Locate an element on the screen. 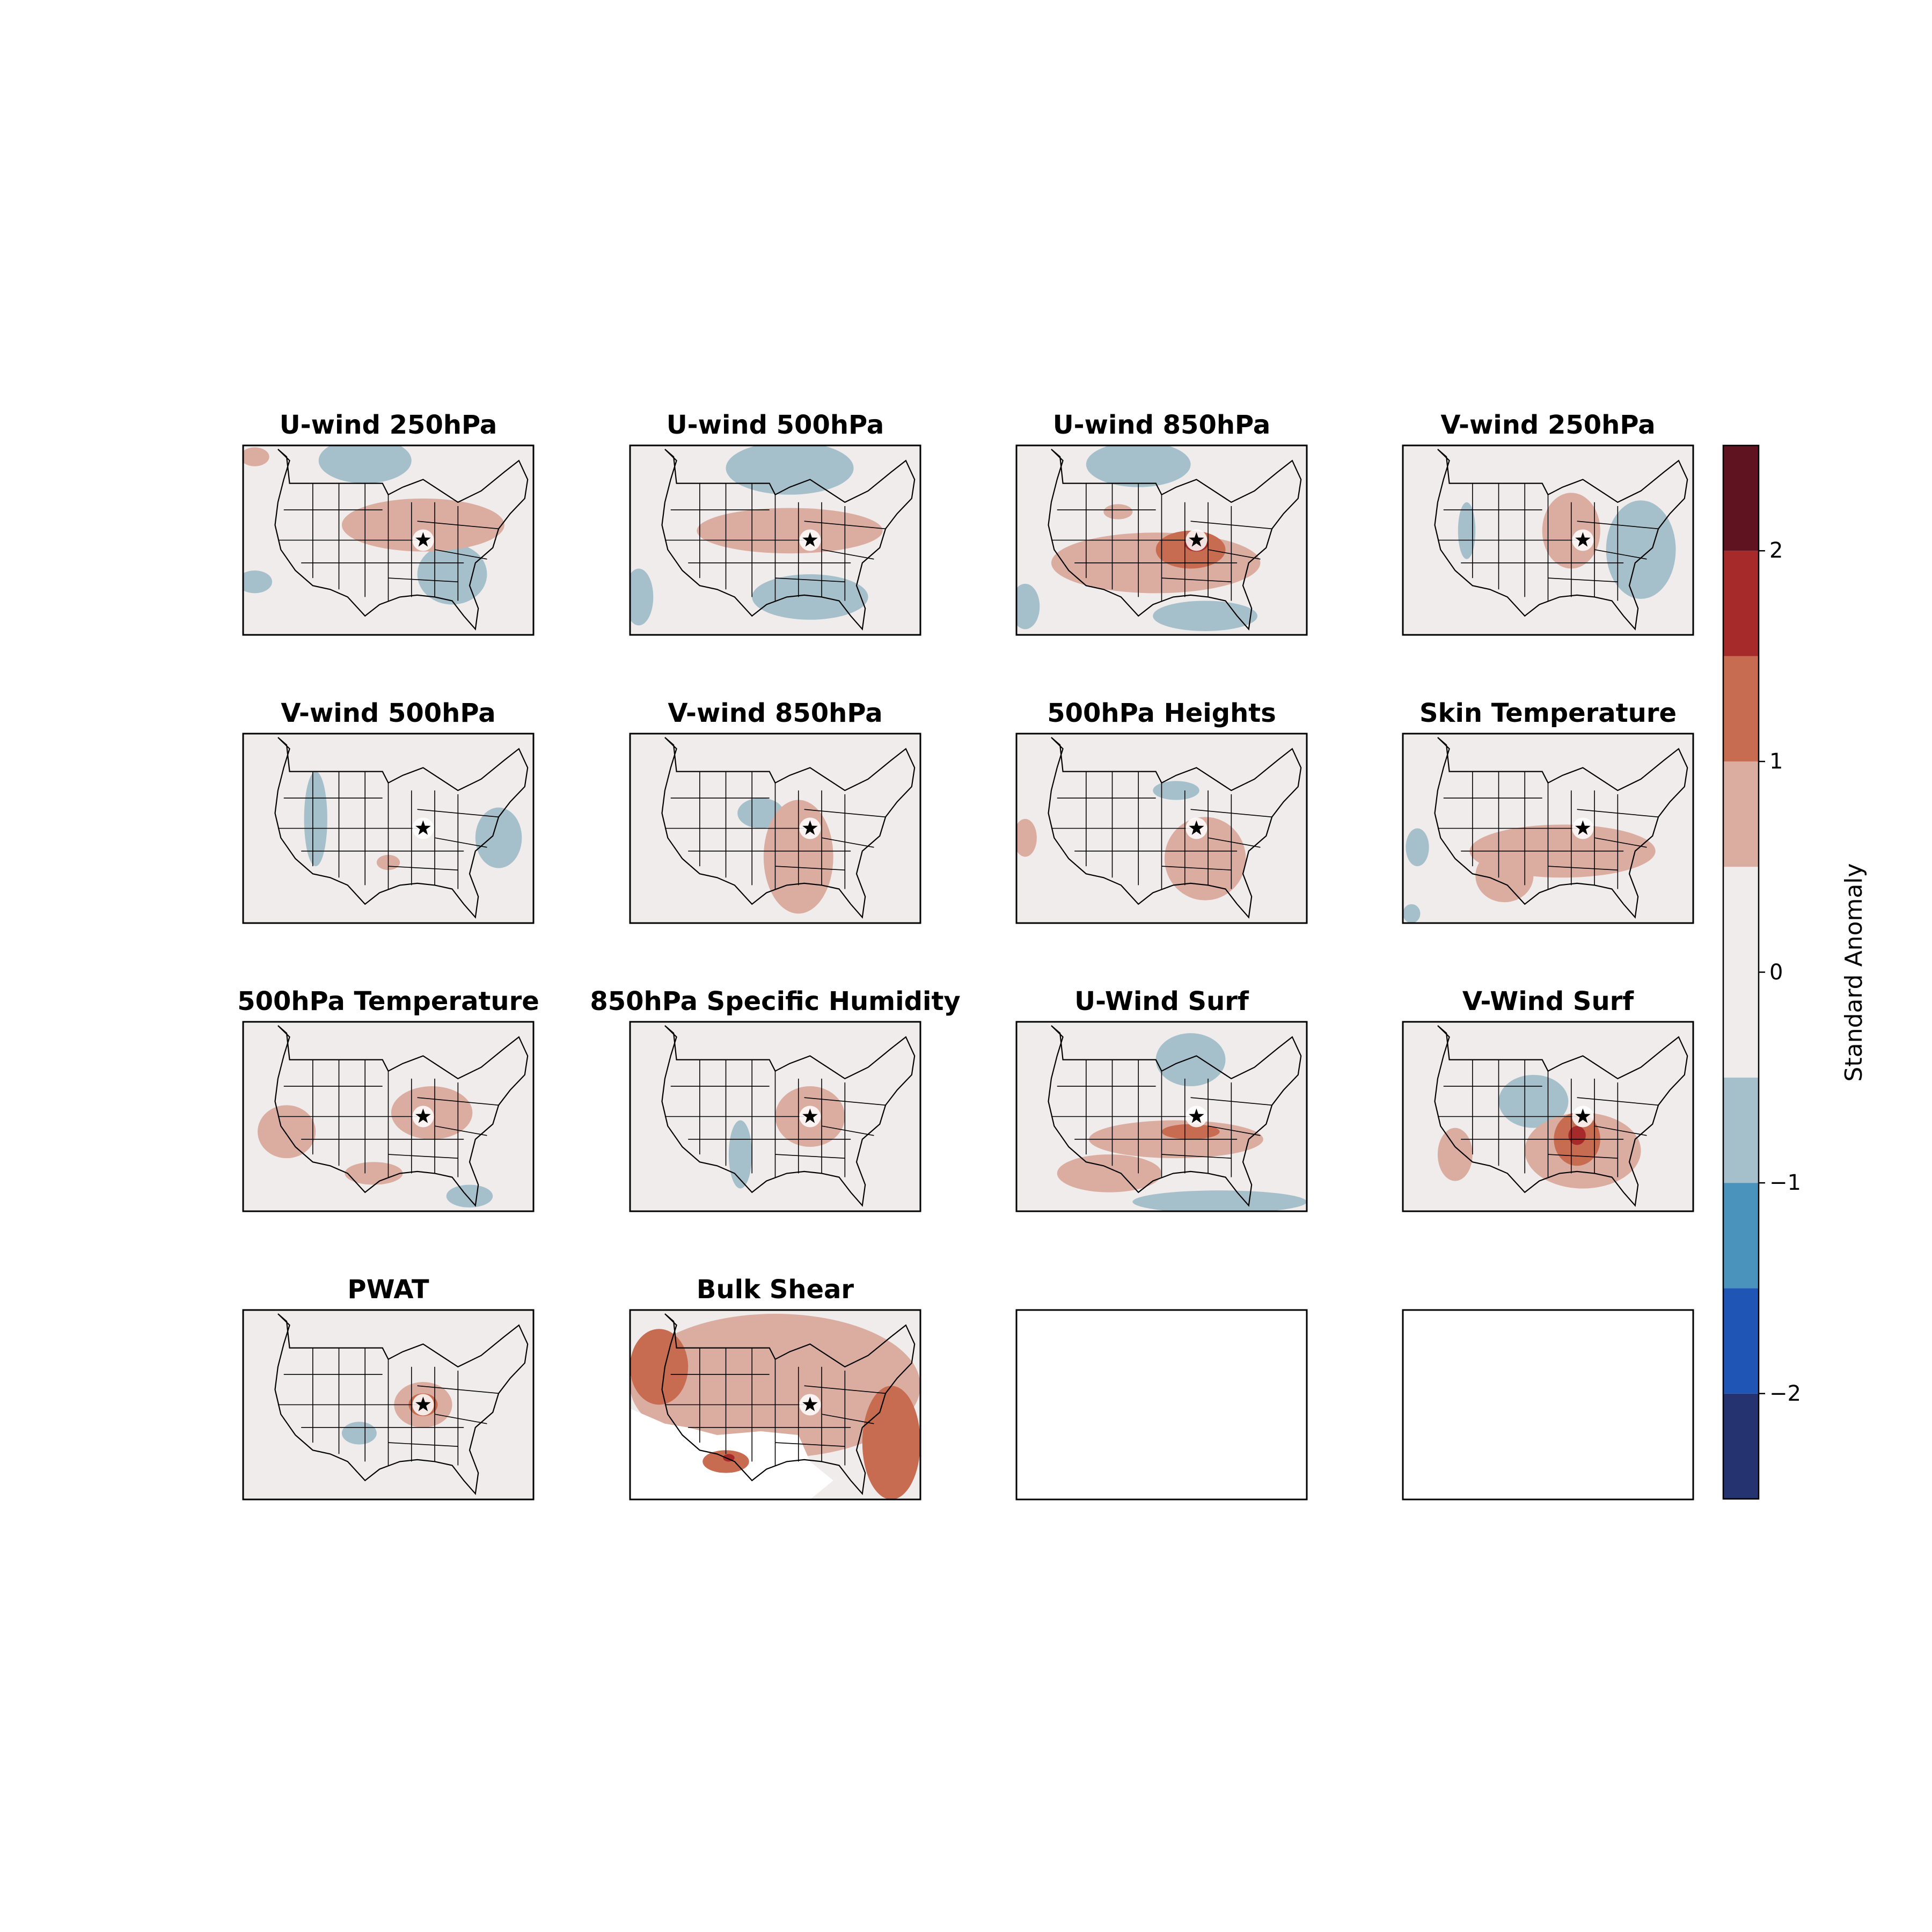 Image resolution: width=1932 pixels, height=1932 pixels. panel-title: PWAT is located at coordinates (388, 1290).